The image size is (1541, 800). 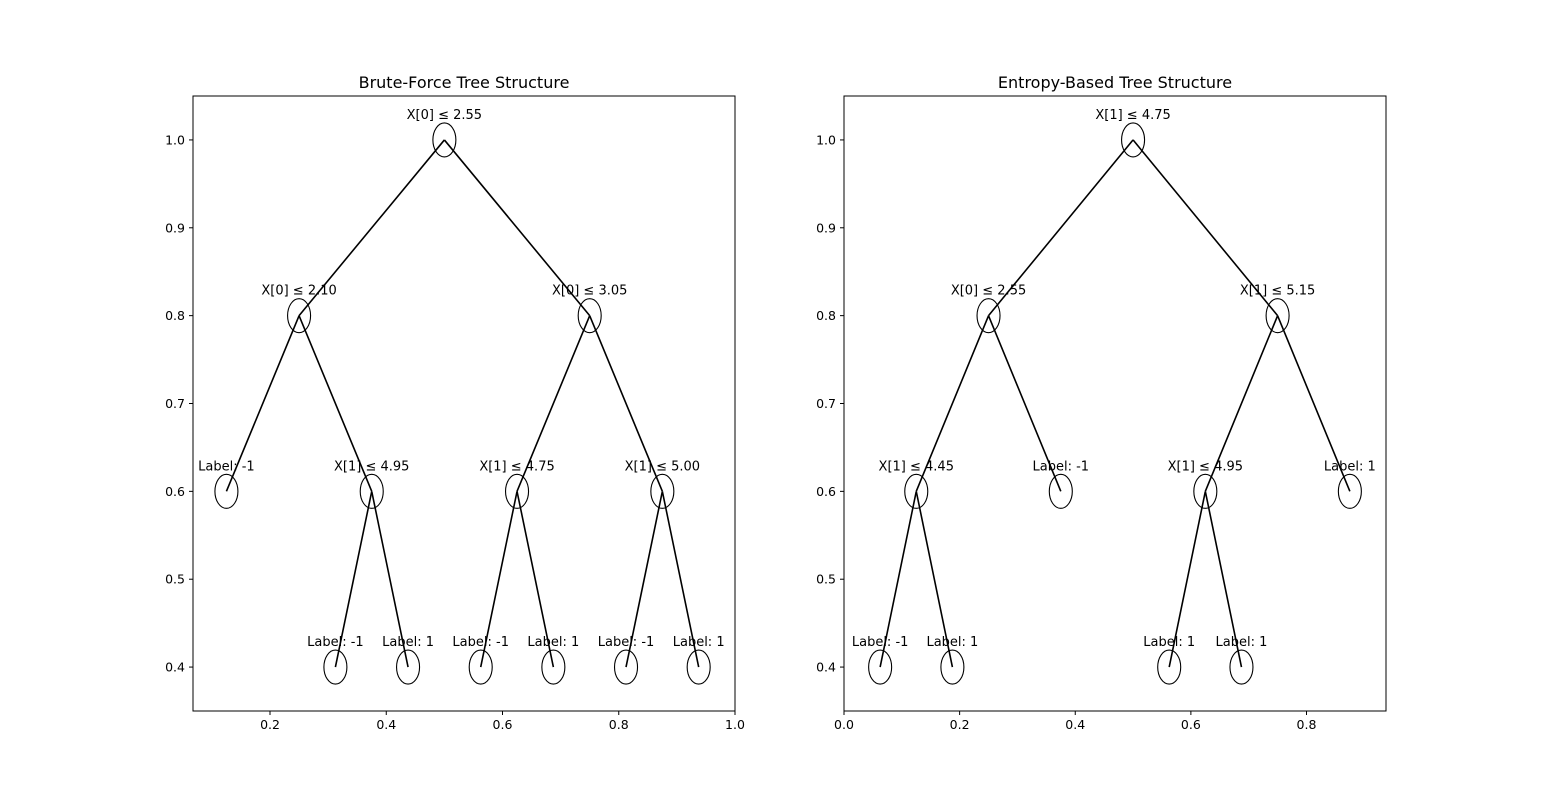 What do you see at coordinates (916, 466) in the screenshot?
I see `tree-node-label: X[1] ≤ 4.45` at bounding box center [916, 466].